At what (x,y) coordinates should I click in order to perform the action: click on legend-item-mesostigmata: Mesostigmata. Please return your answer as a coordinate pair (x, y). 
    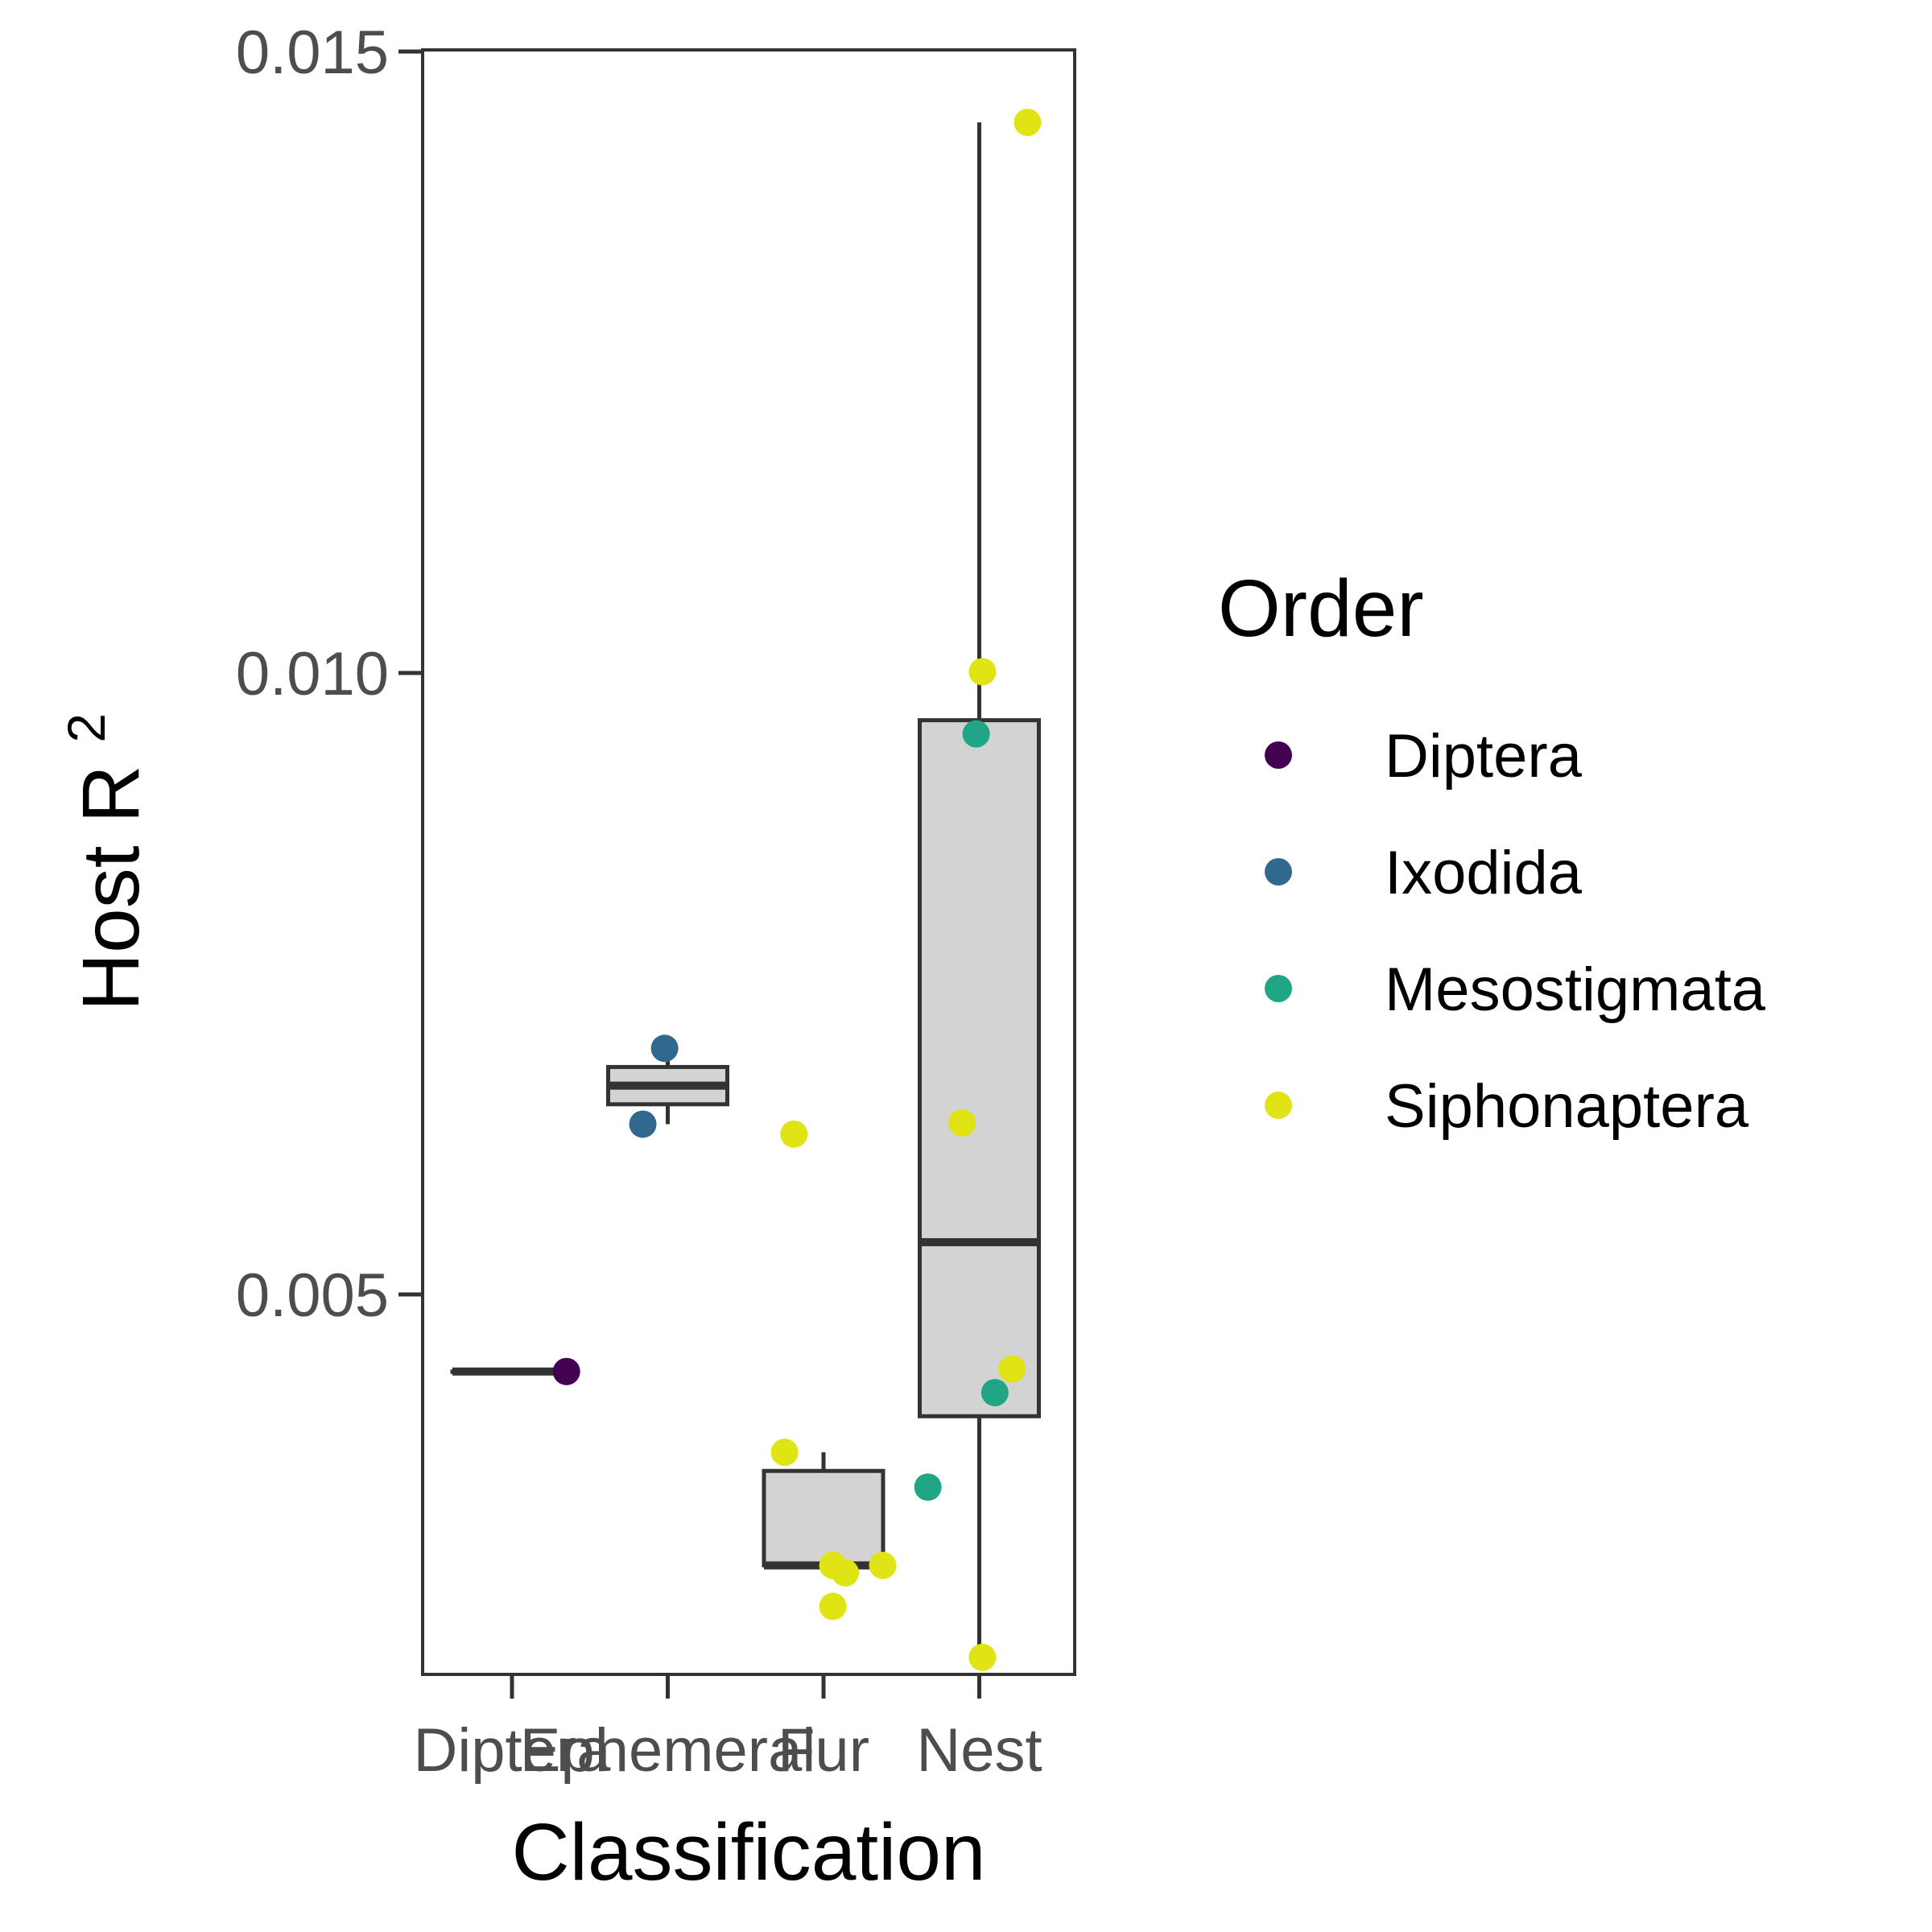
    Looking at the image, I should click on (1515, 990).